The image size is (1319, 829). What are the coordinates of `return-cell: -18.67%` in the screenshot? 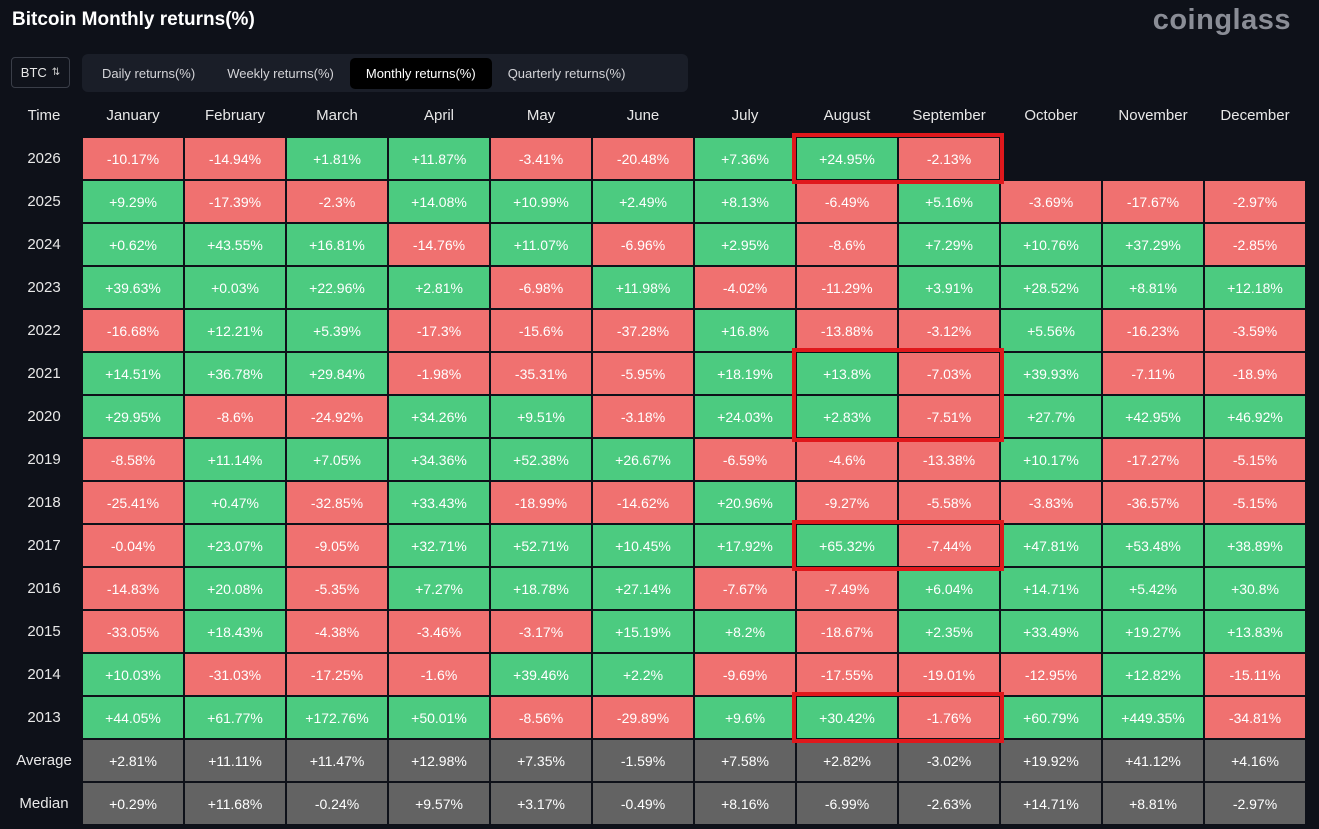 It's located at (847, 631).